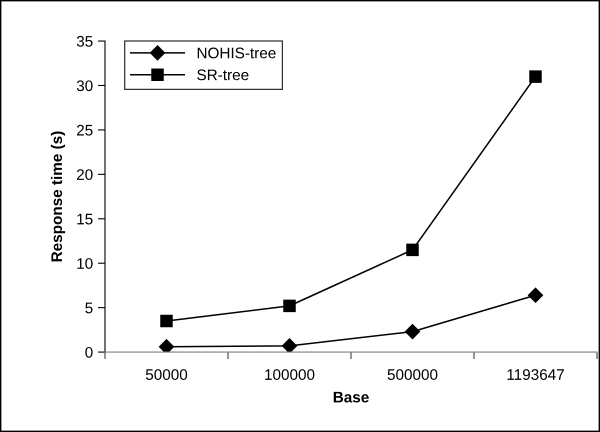  Describe the element at coordinates (167, 374) in the screenshot. I see `x-tick-label: 50000` at that location.